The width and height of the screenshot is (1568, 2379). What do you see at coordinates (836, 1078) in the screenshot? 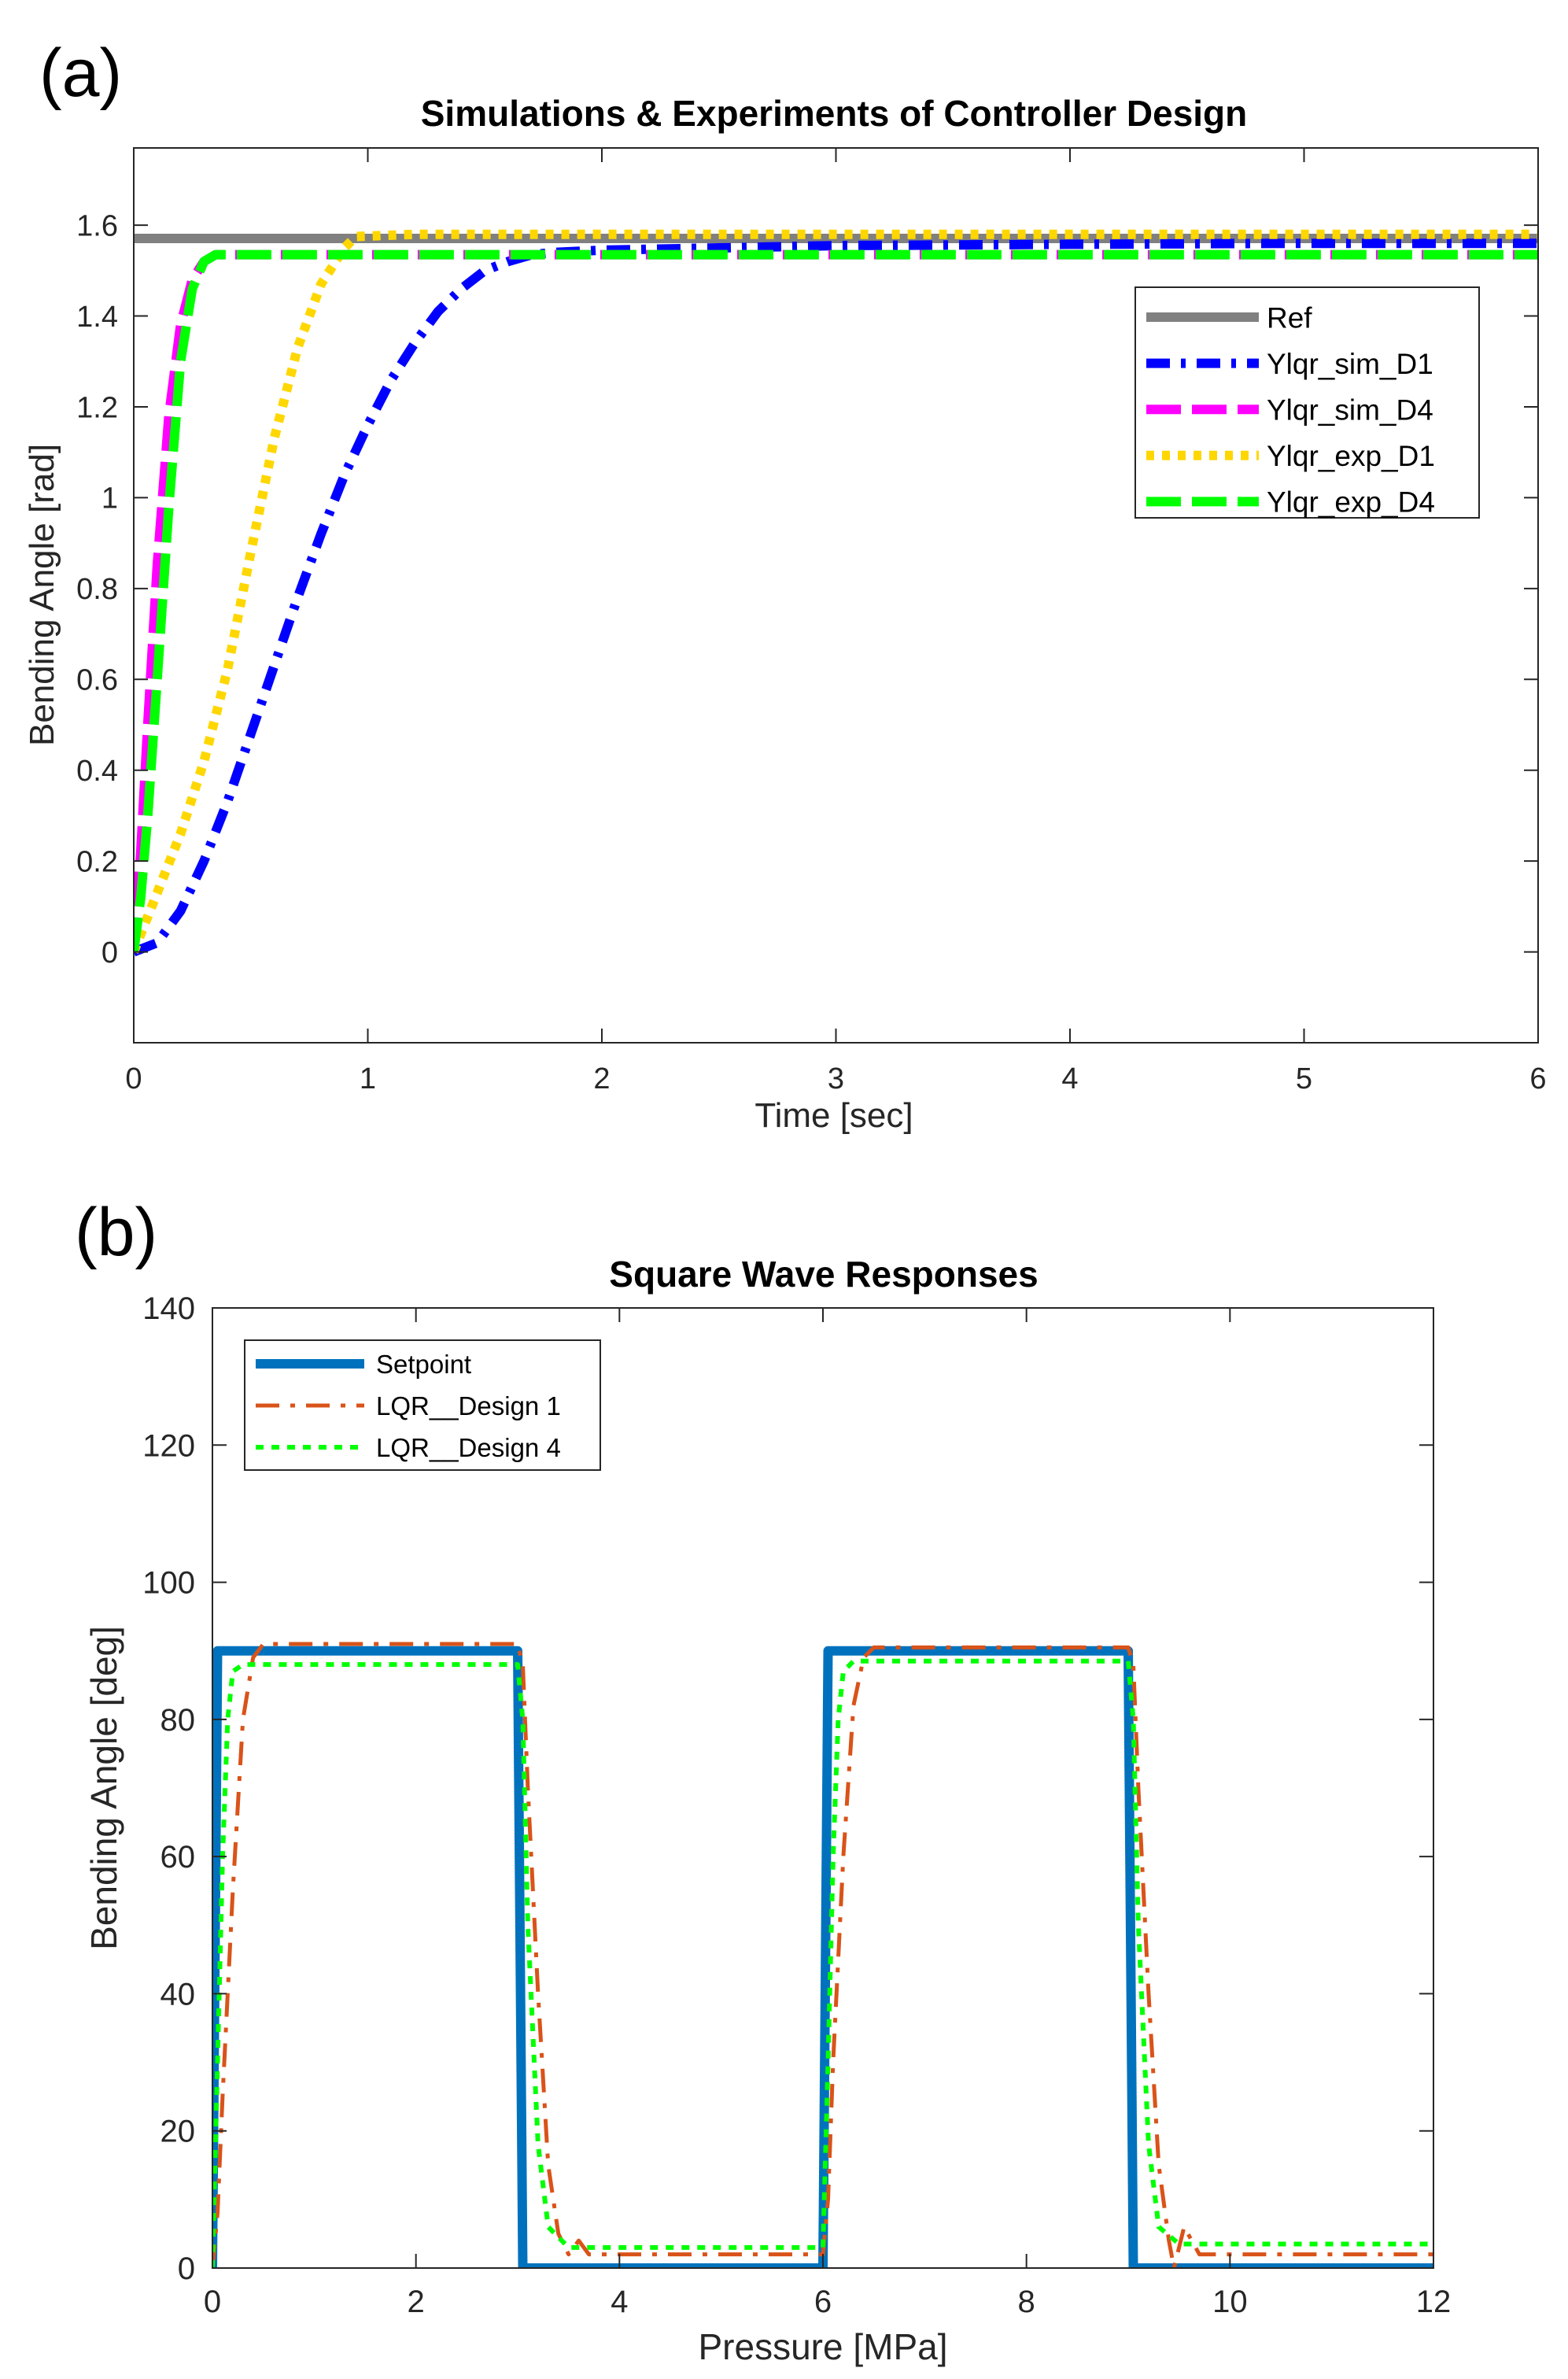
I see `x-tick-label: 3` at bounding box center [836, 1078].